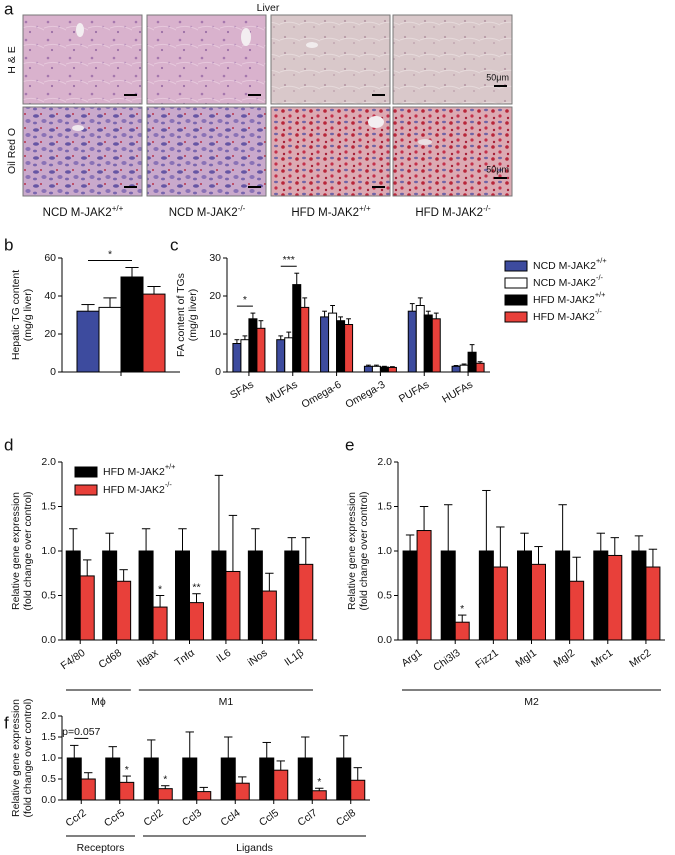 This screenshot has width=675, height=855. I want to click on x-tick-label: SFAs, so click(242, 390).